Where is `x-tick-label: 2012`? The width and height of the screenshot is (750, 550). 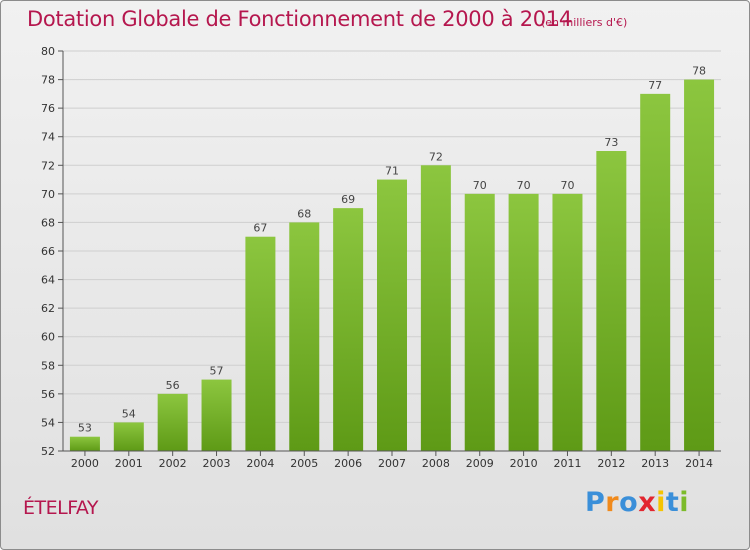
x-tick-label: 2012 is located at coordinates (611, 463).